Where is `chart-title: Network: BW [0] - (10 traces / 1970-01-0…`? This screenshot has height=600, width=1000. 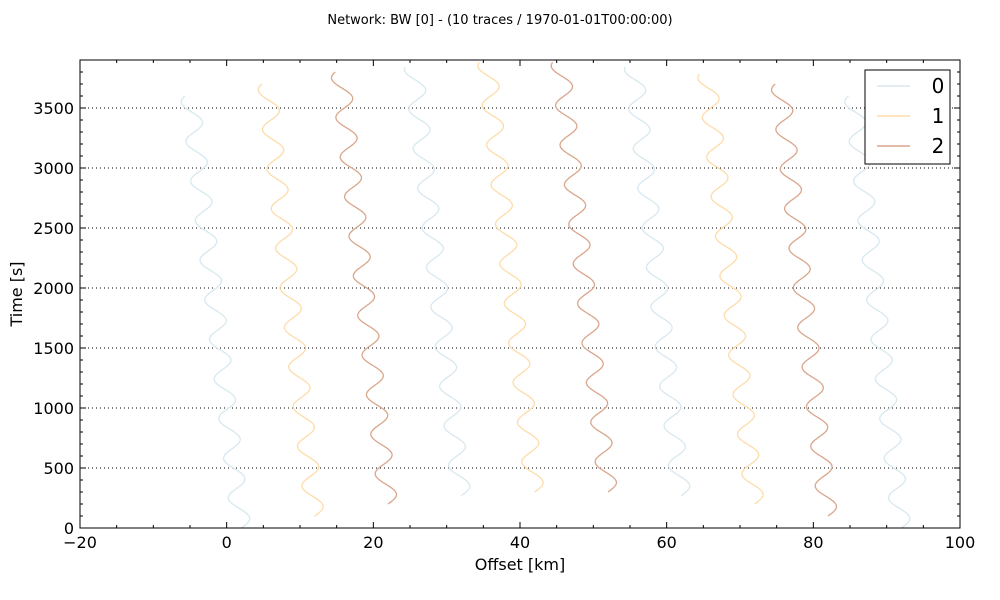
chart-title: Network: BW [0] - (10 traces / 1970-01-0… is located at coordinates (499, 20).